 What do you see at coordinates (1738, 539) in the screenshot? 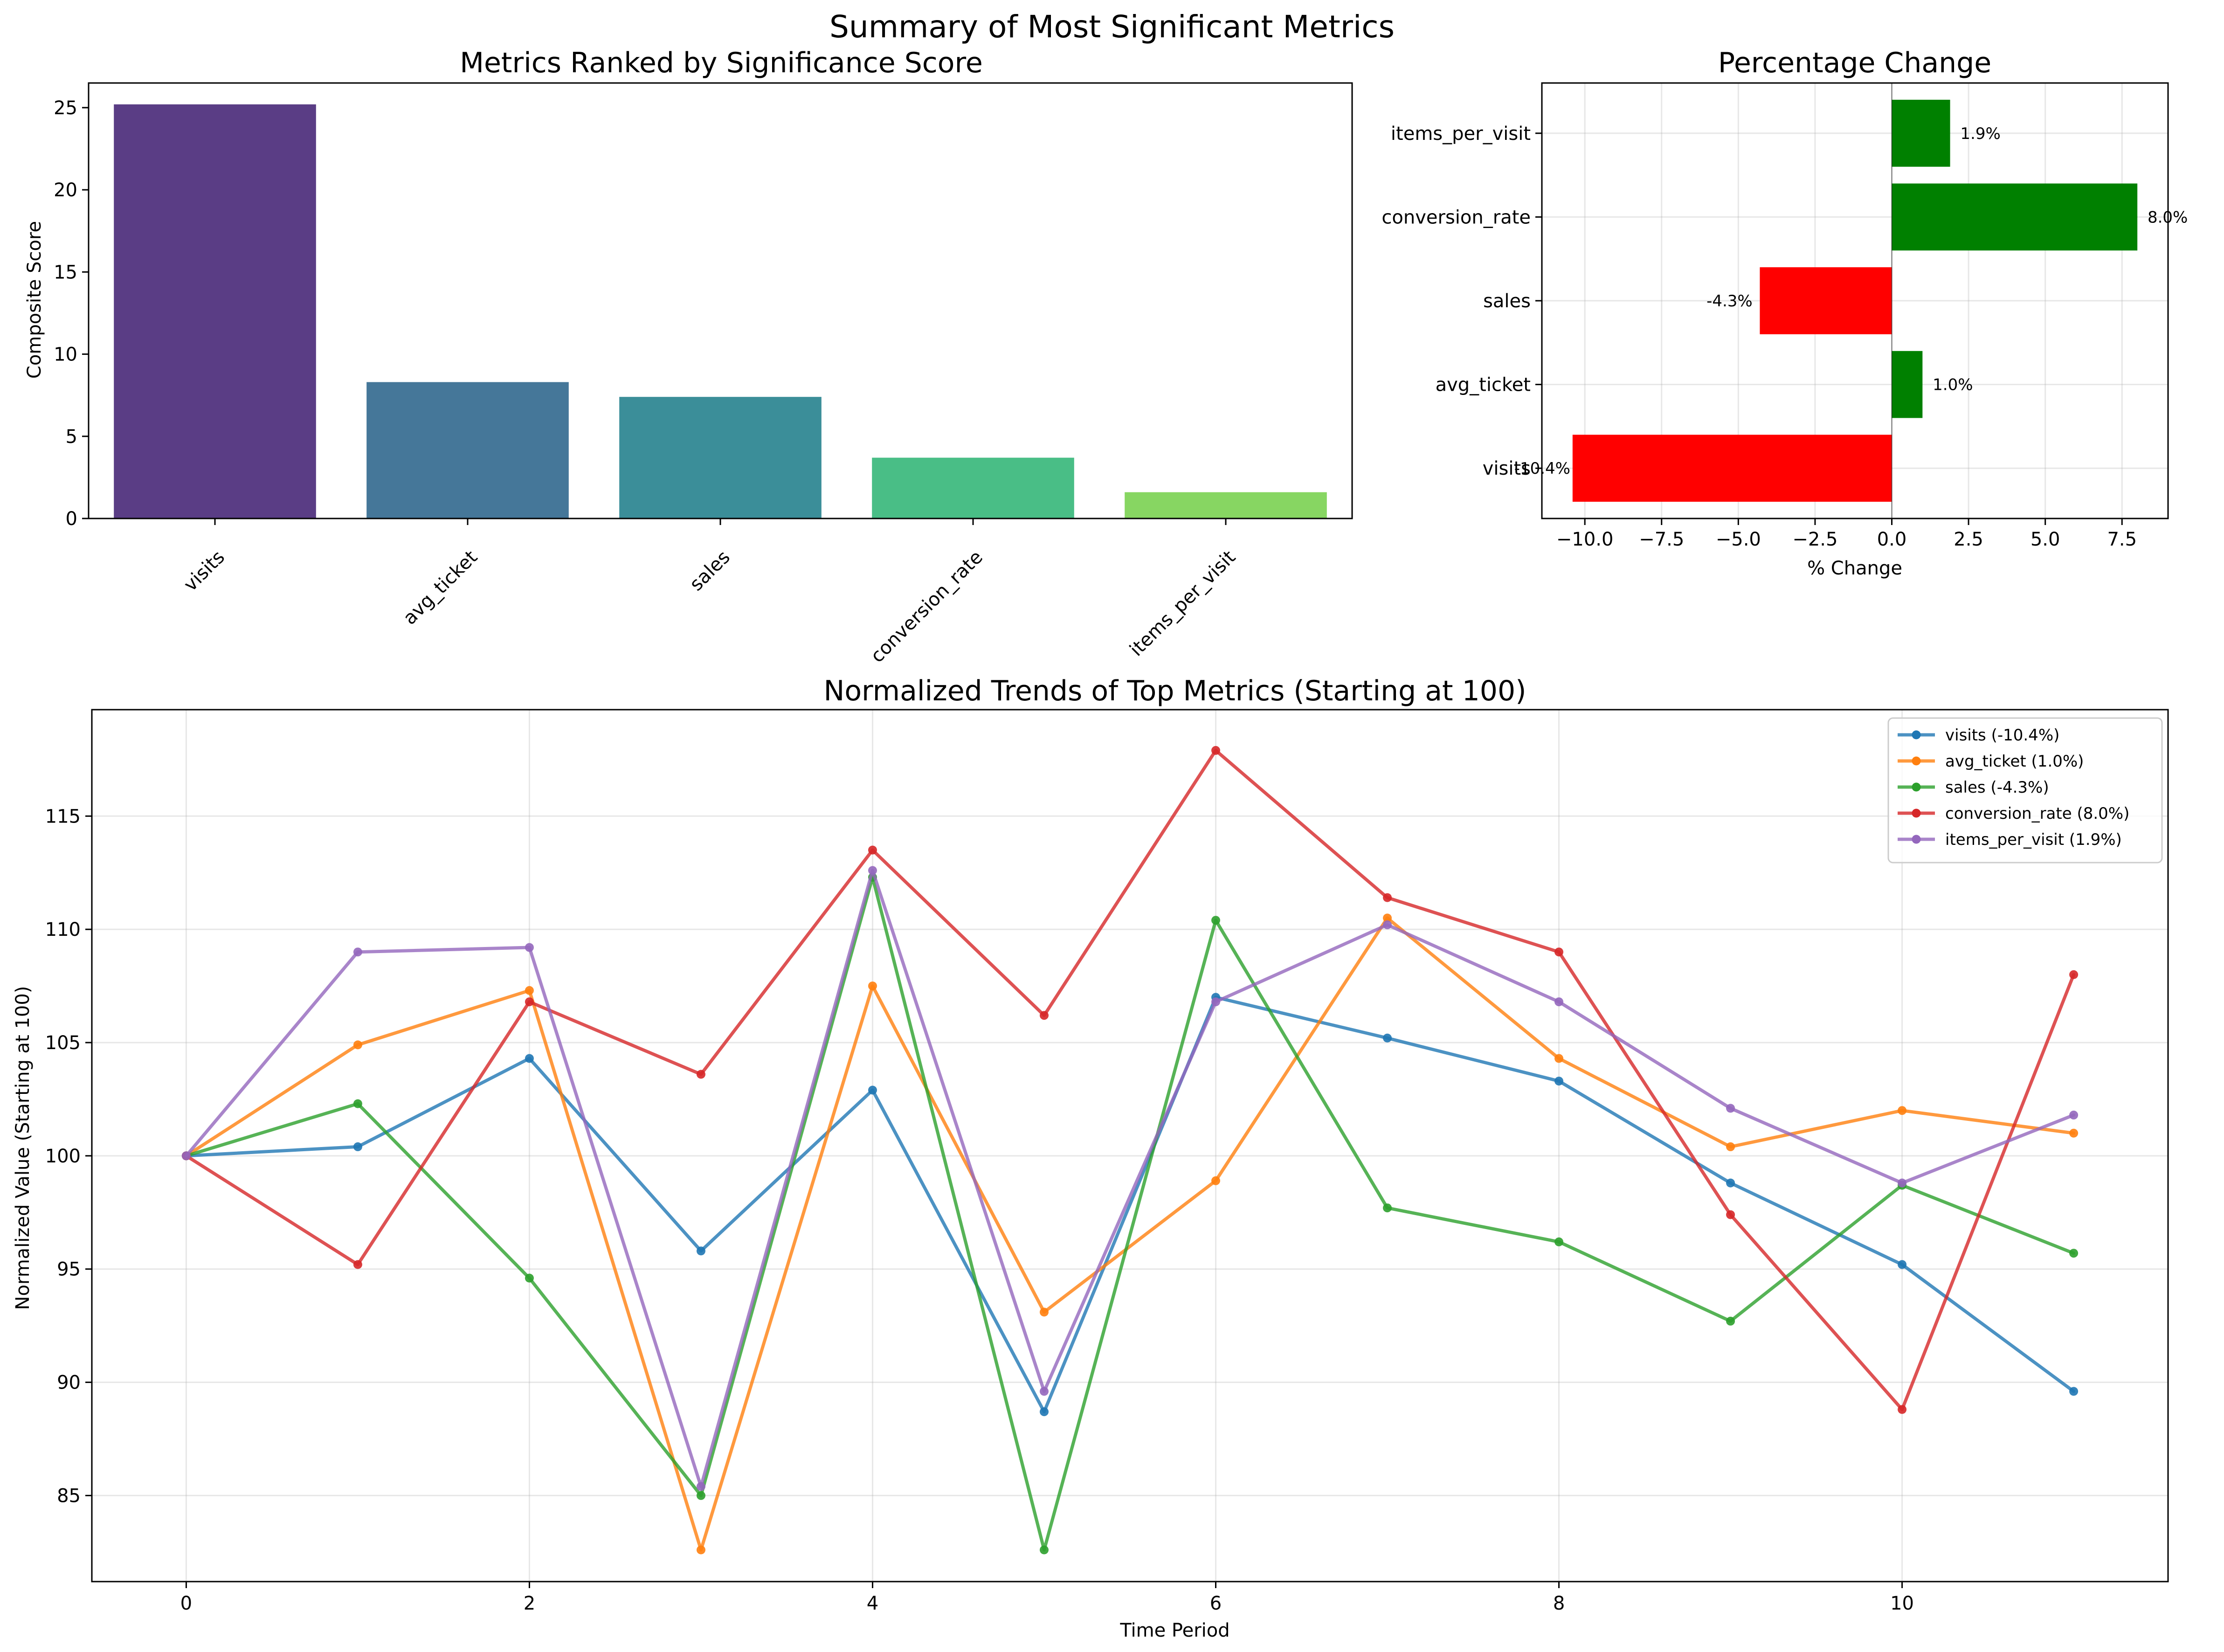
I see `x-tick-label: −5.0` at bounding box center [1738, 539].